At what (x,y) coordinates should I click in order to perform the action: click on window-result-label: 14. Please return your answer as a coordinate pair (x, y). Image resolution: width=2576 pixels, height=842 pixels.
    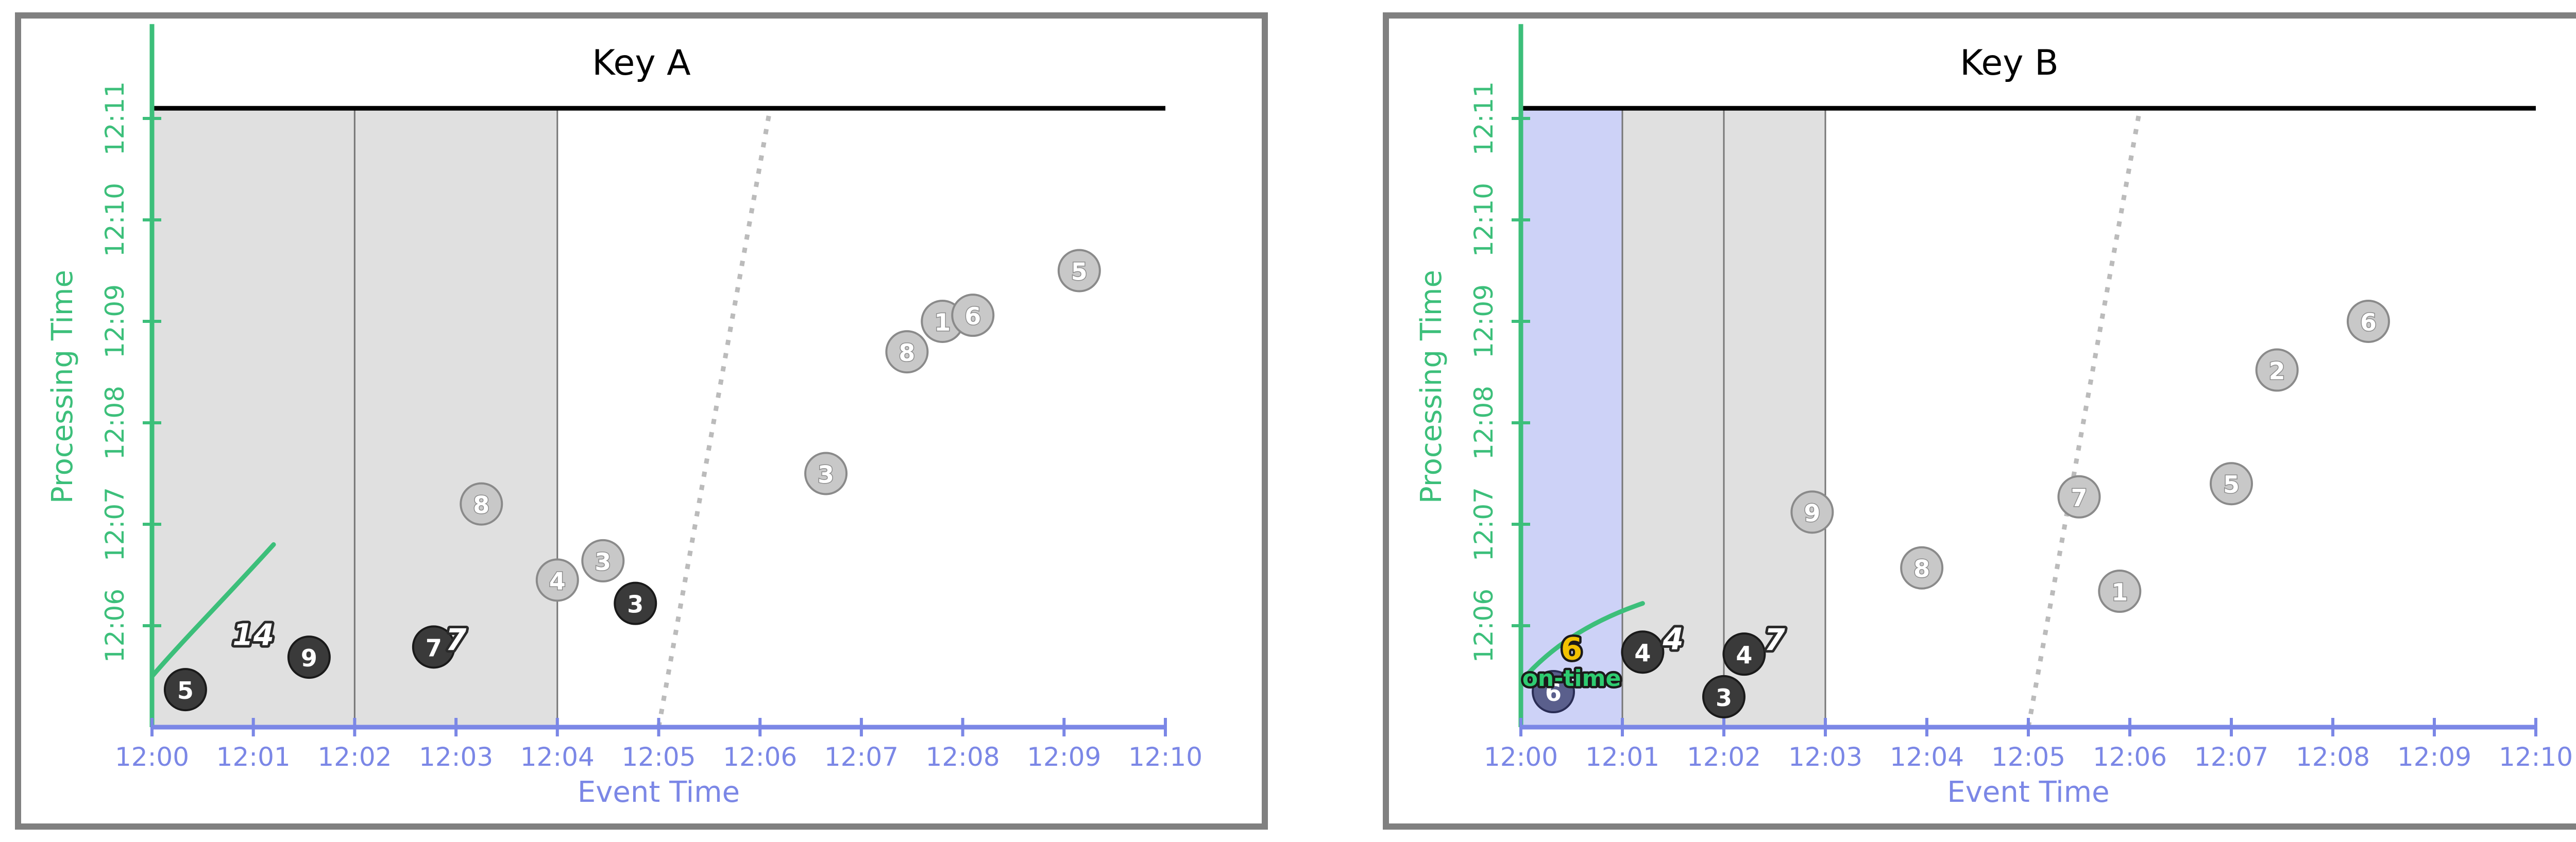
    Looking at the image, I should click on (253, 634).